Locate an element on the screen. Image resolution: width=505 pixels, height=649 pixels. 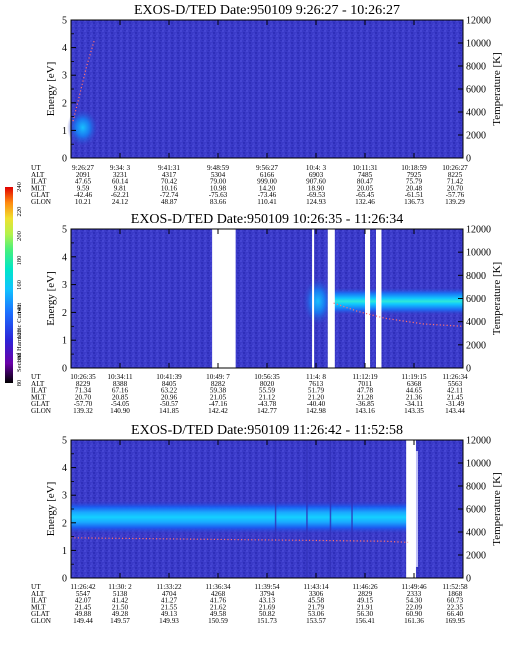
orbit-cell: 11:43:14 is located at coordinates (316, 587).